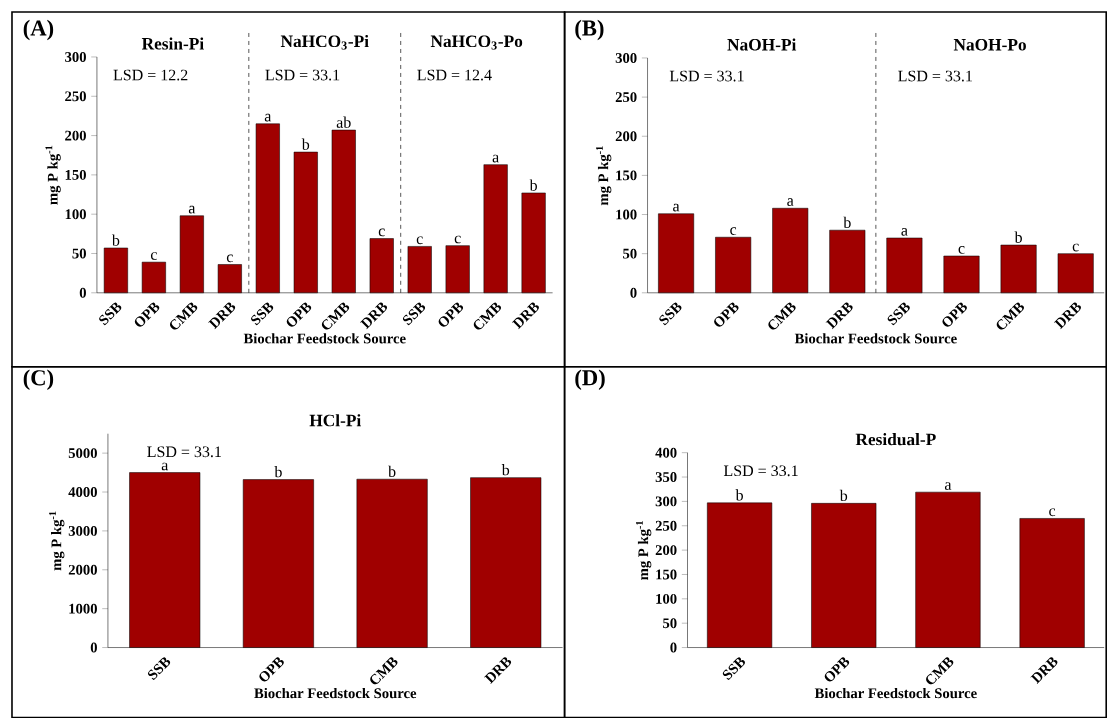 This screenshot has height=718, width=1107. I want to click on text: Resin-Pi, so click(172, 43).